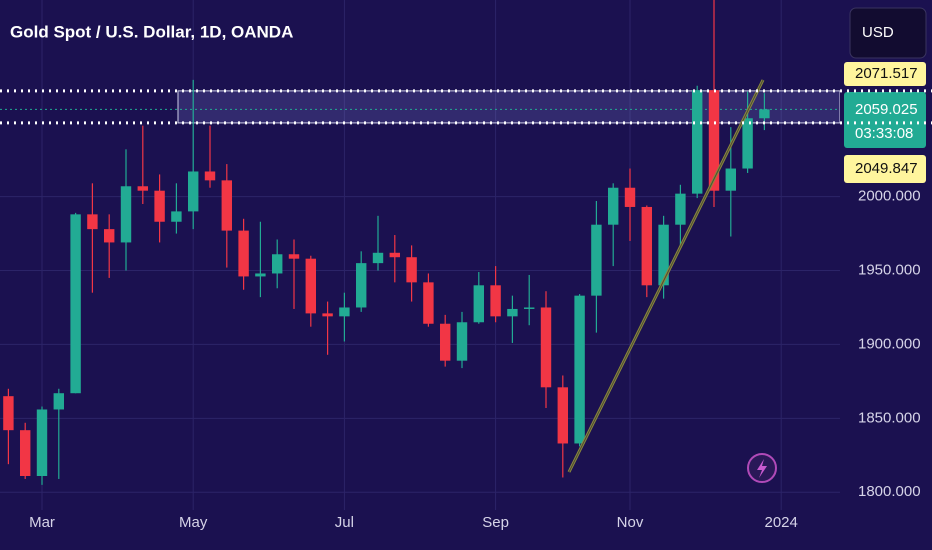  I want to click on x-tick-label: Nov, so click(630, 522).